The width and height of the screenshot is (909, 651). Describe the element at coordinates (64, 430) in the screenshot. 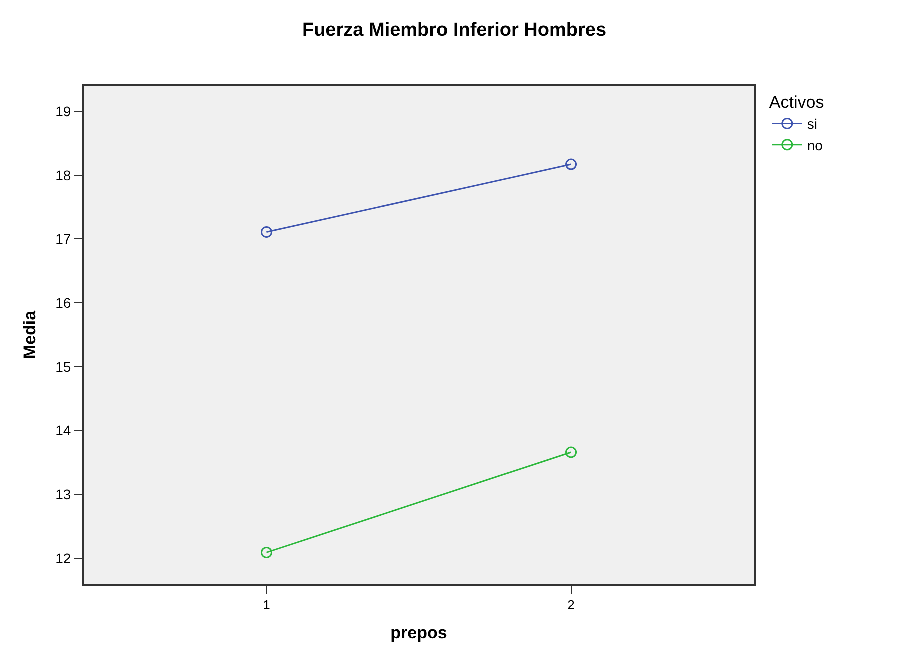

I see `y-tick-label: 14` at that location.